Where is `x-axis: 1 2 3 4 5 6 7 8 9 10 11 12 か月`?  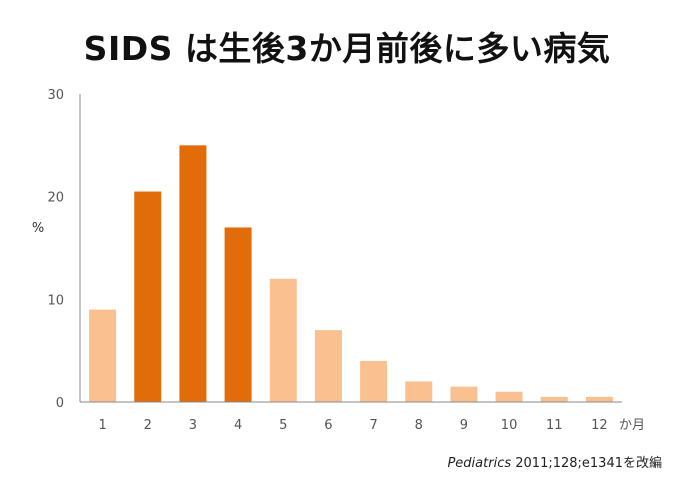 x-axis: 1 2 3 4 5 6 7 8 9 10 11 12 か月 is located at coordinates (362, 417).